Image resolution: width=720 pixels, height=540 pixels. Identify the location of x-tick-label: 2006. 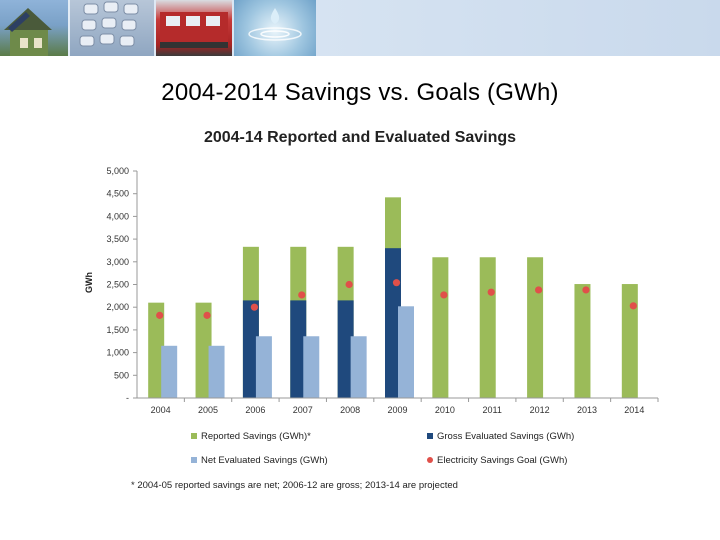
(255, 410).